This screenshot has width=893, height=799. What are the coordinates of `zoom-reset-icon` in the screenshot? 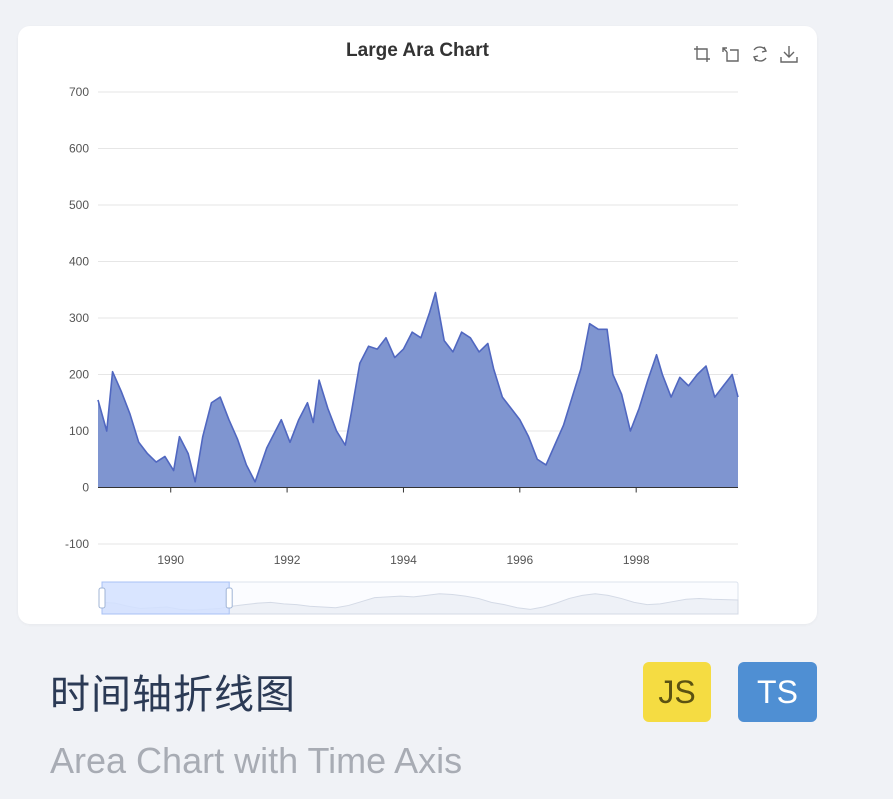 It's located at (731, 54).